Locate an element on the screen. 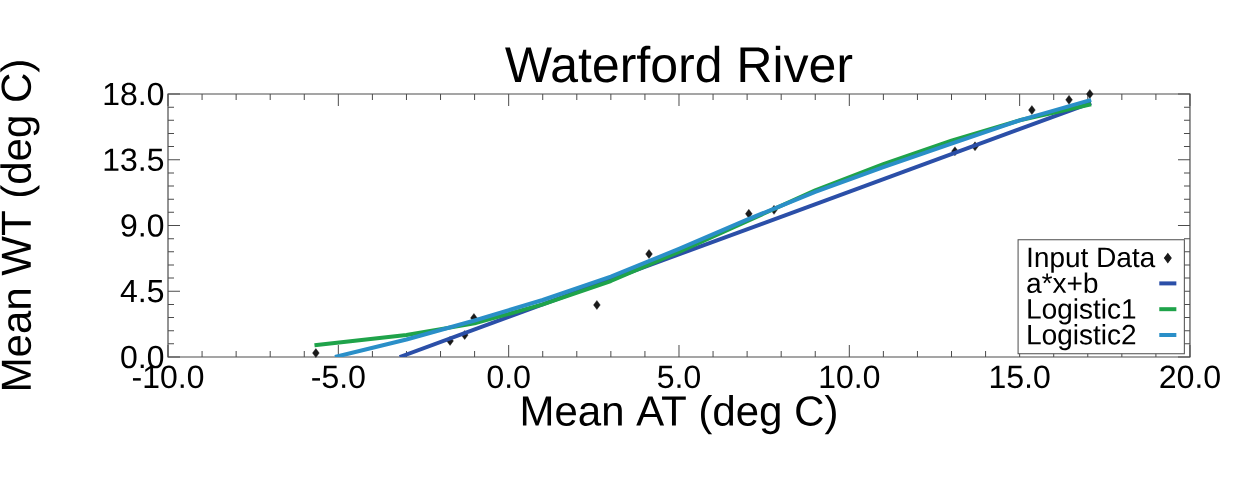  legend-label: a*x+b is located at coordinates (1062, 283).